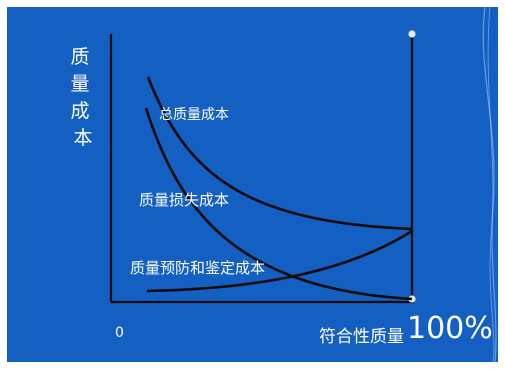  I want to click on x-origin-label: 0, so click(119, 333).